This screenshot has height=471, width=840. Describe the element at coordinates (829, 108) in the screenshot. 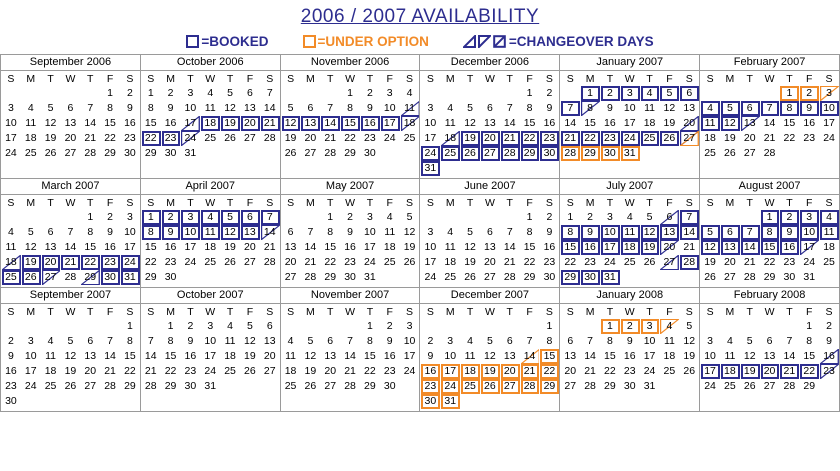

I see `day-cell-booked: 10` at that location.